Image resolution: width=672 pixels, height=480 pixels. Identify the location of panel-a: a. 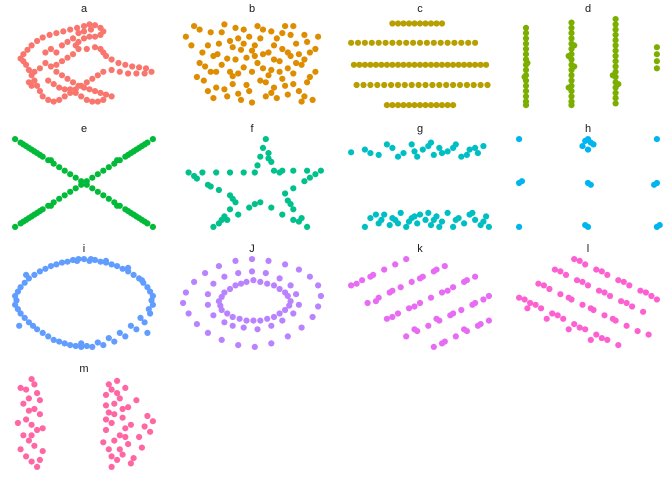
(86, 54).